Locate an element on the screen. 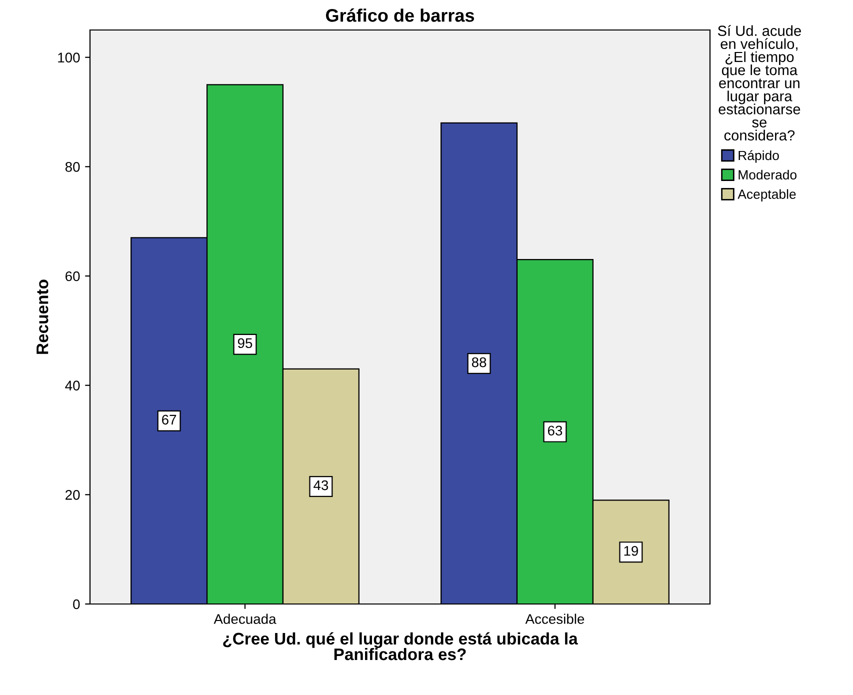 The image size is (853, 695). data-label: 43 is located at coordinates (321, 485).